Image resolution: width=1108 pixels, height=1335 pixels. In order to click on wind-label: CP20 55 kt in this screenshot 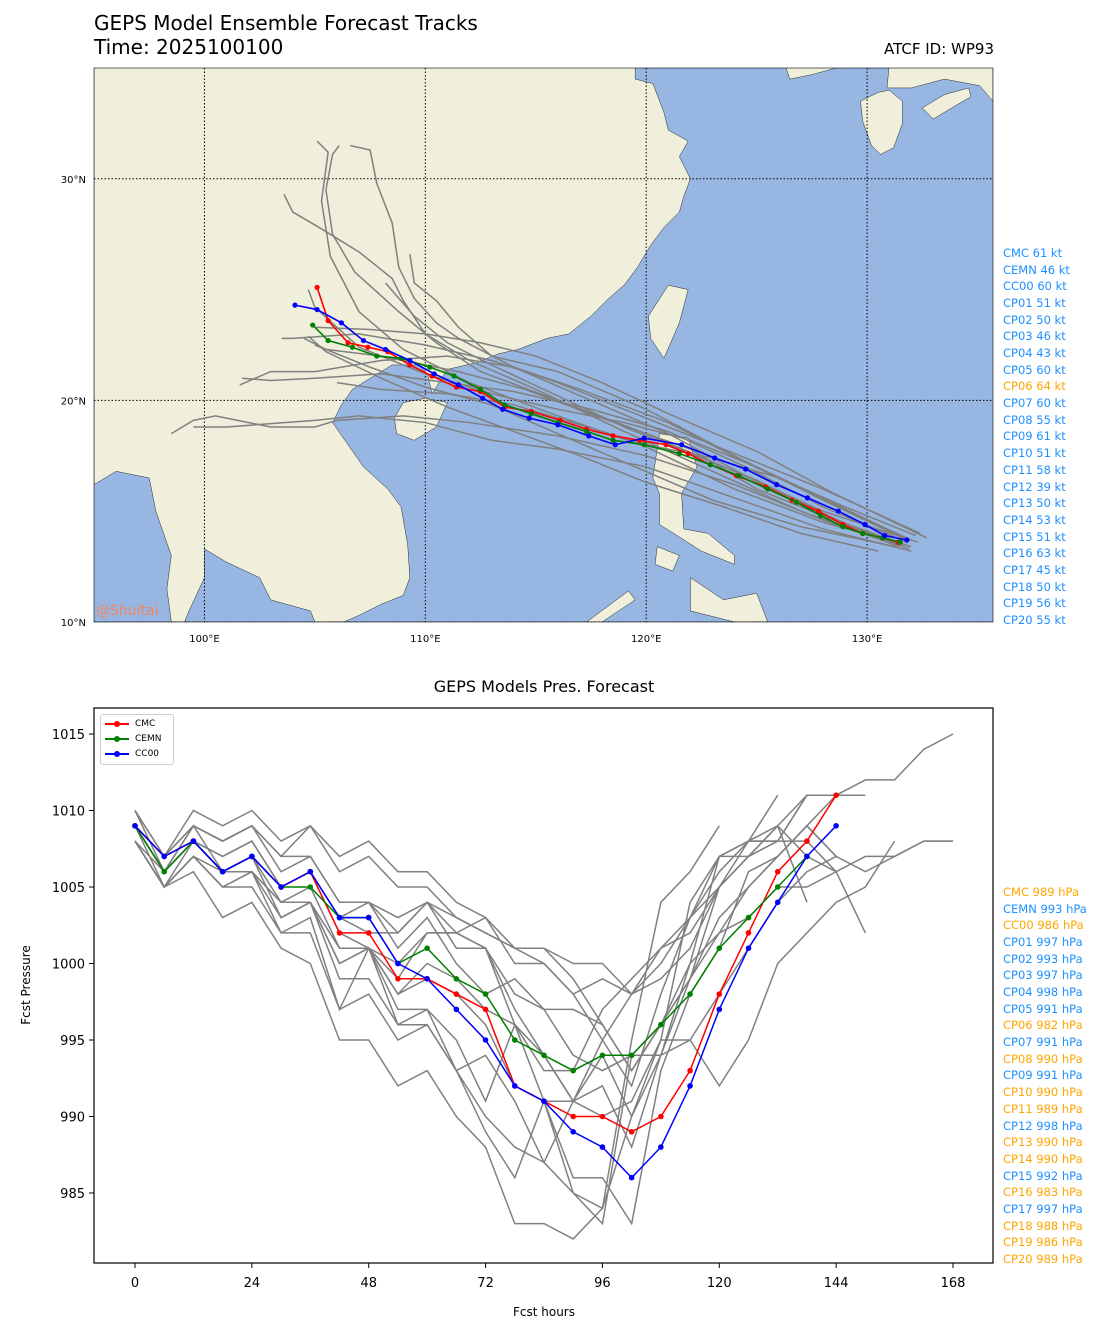, I will do `click(1034, 619)`.